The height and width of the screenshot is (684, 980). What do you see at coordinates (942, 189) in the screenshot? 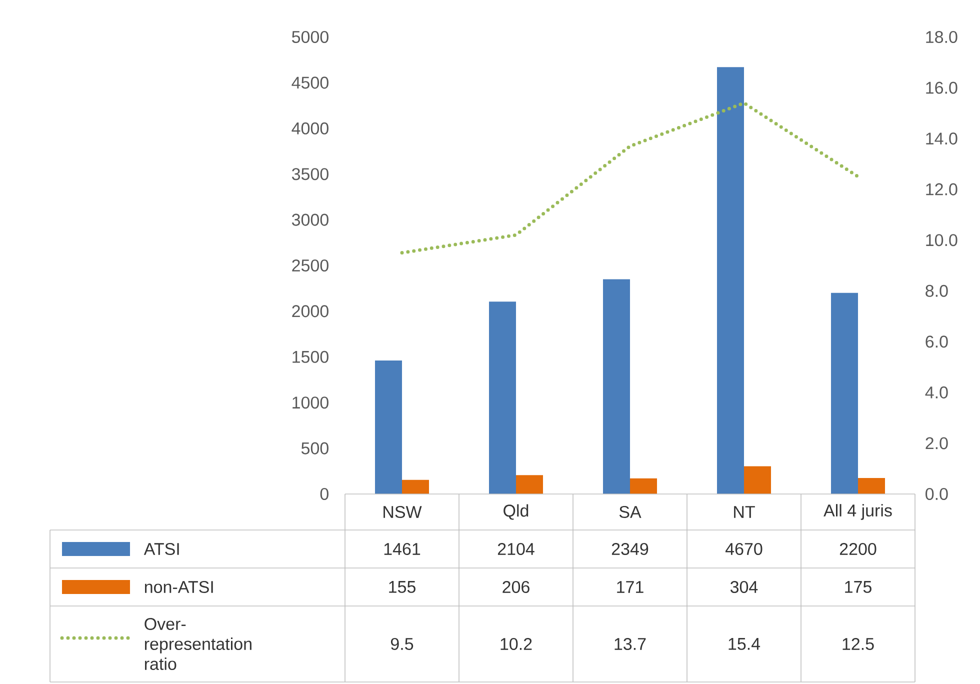
I see `y2-tick-label: 12.0` at bounding box center [942, 189].